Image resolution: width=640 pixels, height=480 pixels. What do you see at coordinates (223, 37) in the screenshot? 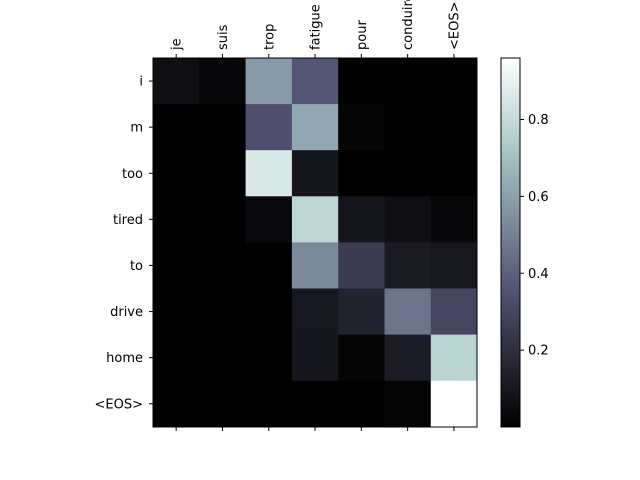
I see `x-tick-label: suis` at bounding box center [223, 37].